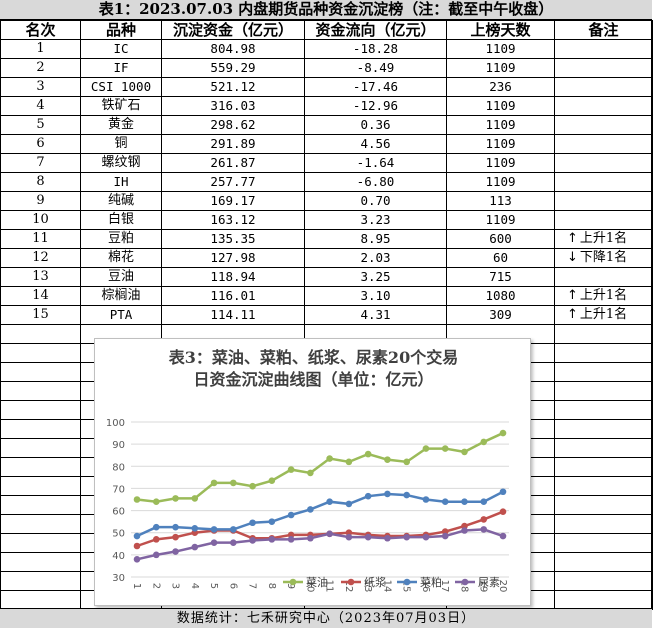  What do you see at coordinates (233, 258) in the screenshot?
I see `sediment-cell: 127.98` at bounding box center [233, 258].